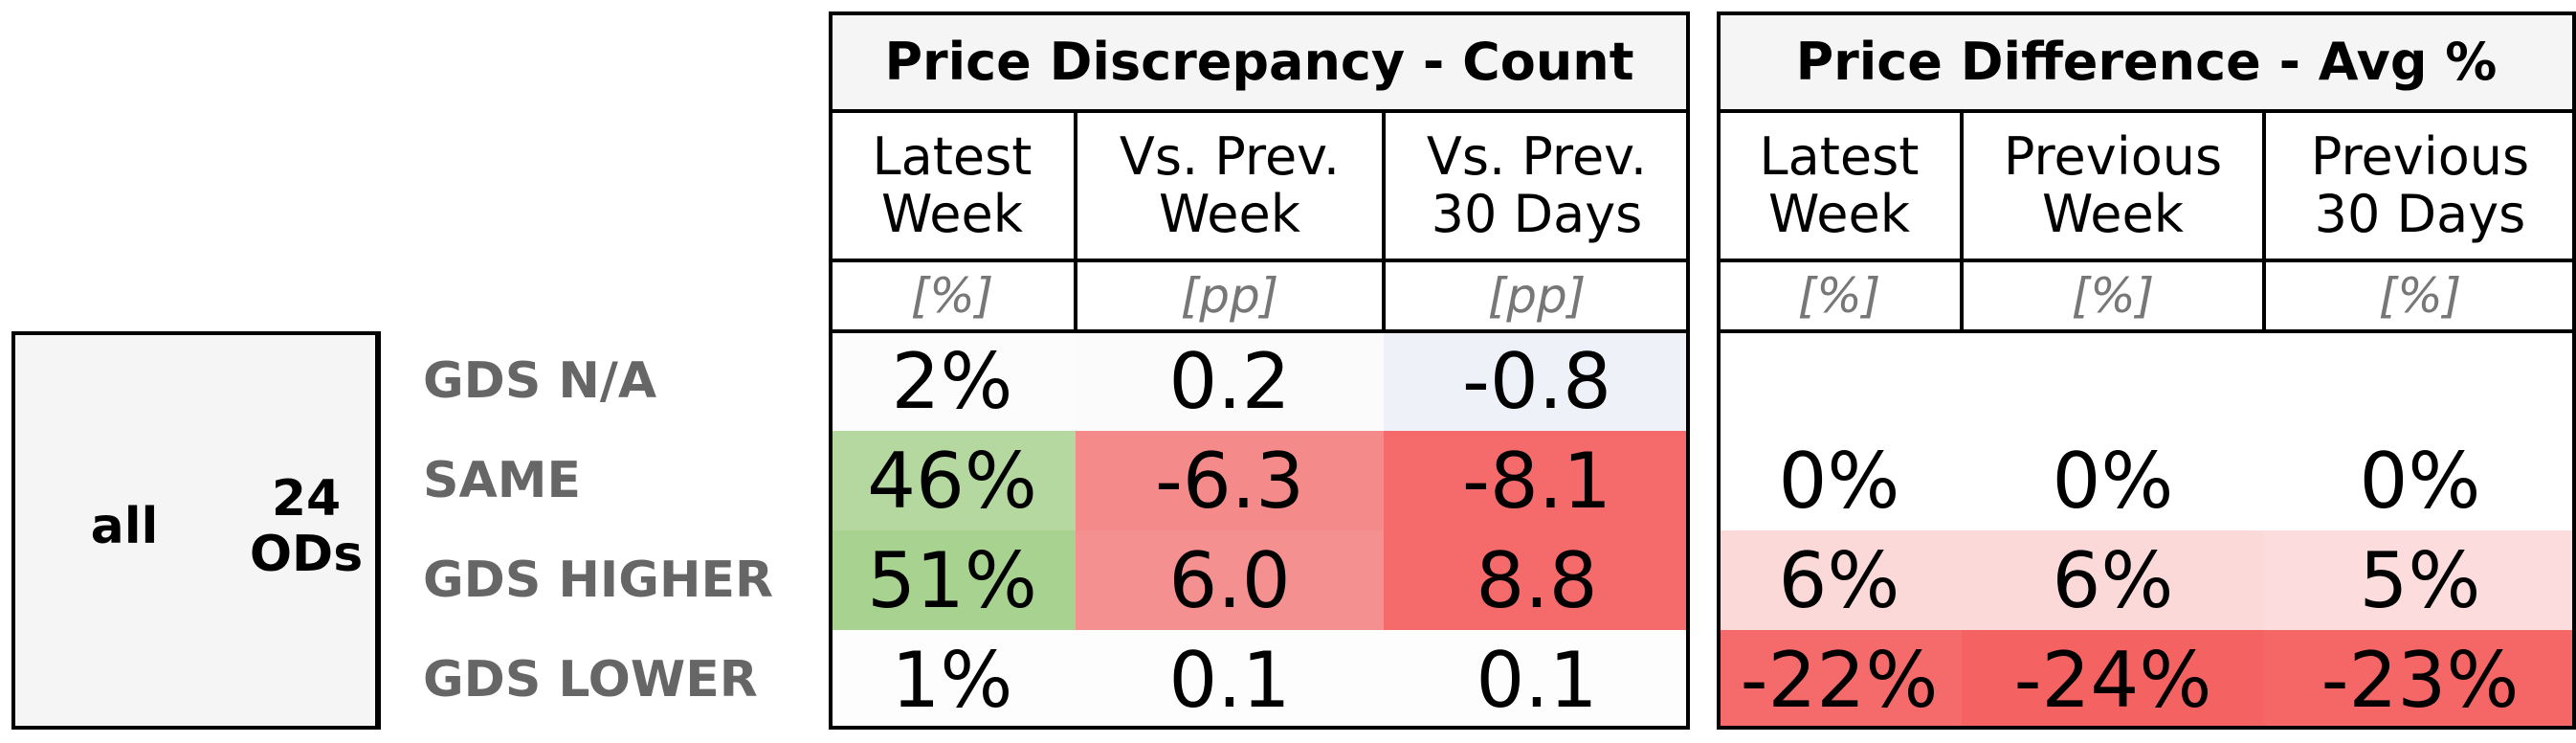  What do you see at coordinates (379, 530) in the screenshot?
I see `group-divider` at bounding box center [379, 530].